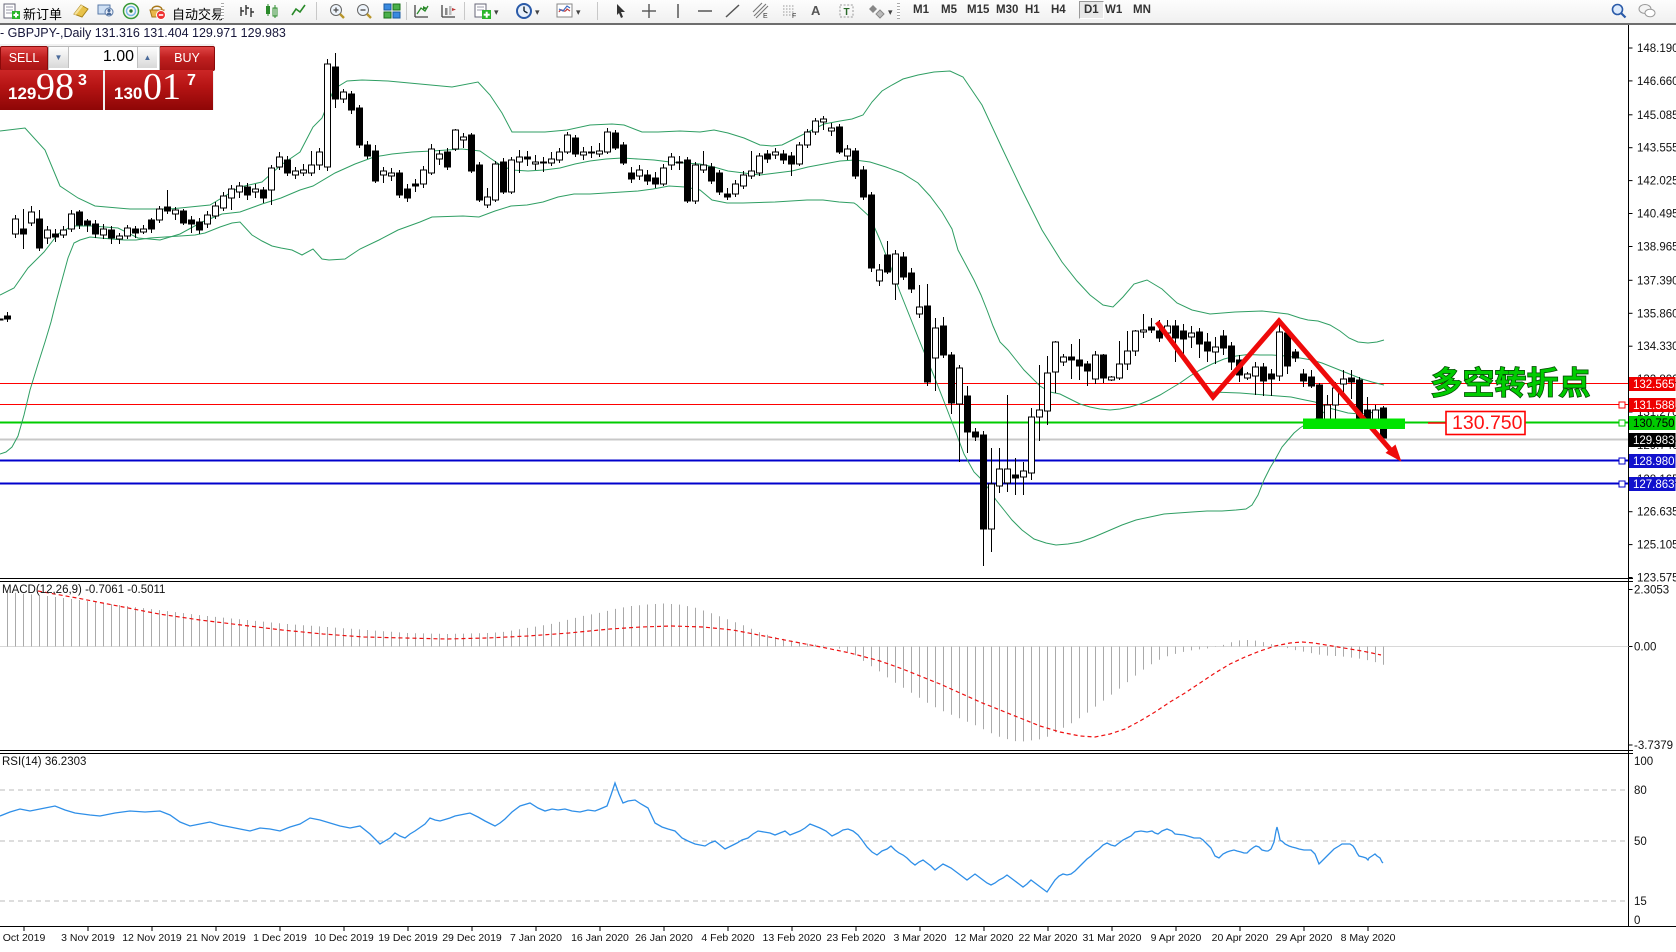  I want to click on svg-text: 0, so click(1637, 921).